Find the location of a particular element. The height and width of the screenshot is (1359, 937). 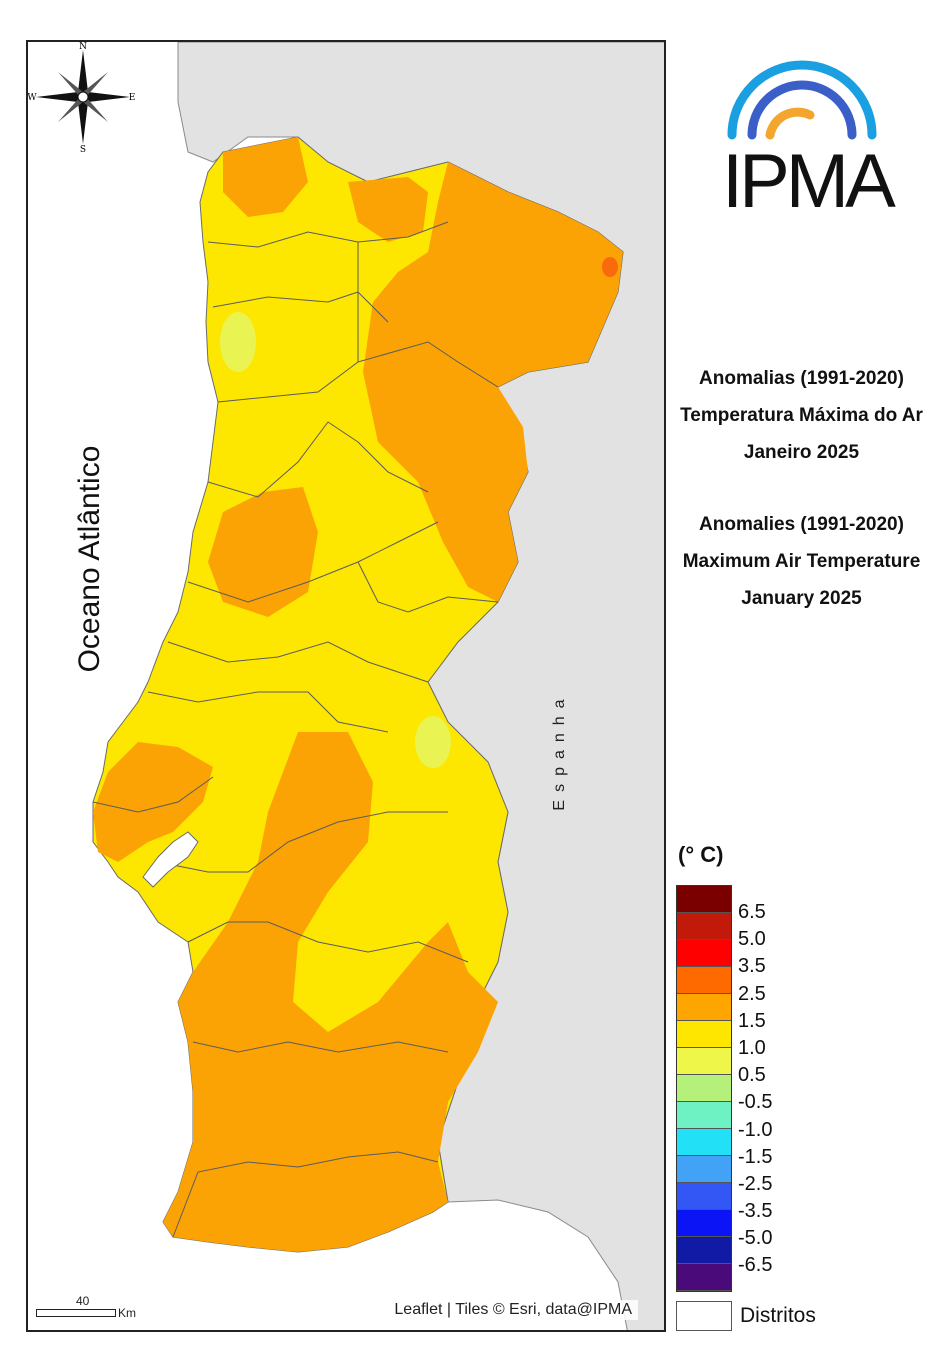

ipma-logo-arcs-icon is located at coordinates (802, 100).